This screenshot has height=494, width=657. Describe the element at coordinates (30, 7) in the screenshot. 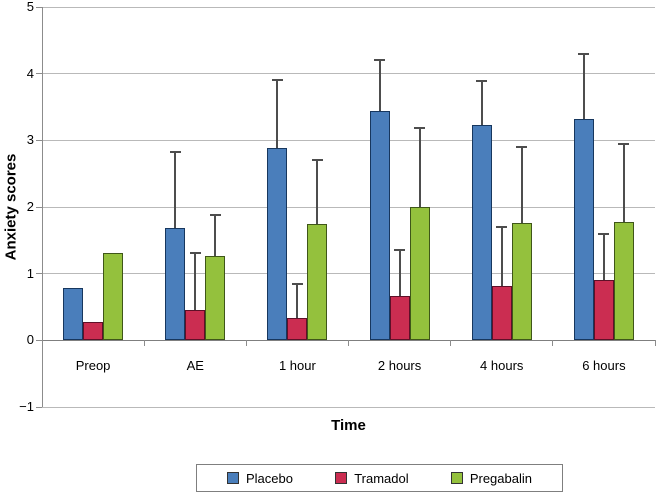

I see `y-tick-label: 5` at that location.